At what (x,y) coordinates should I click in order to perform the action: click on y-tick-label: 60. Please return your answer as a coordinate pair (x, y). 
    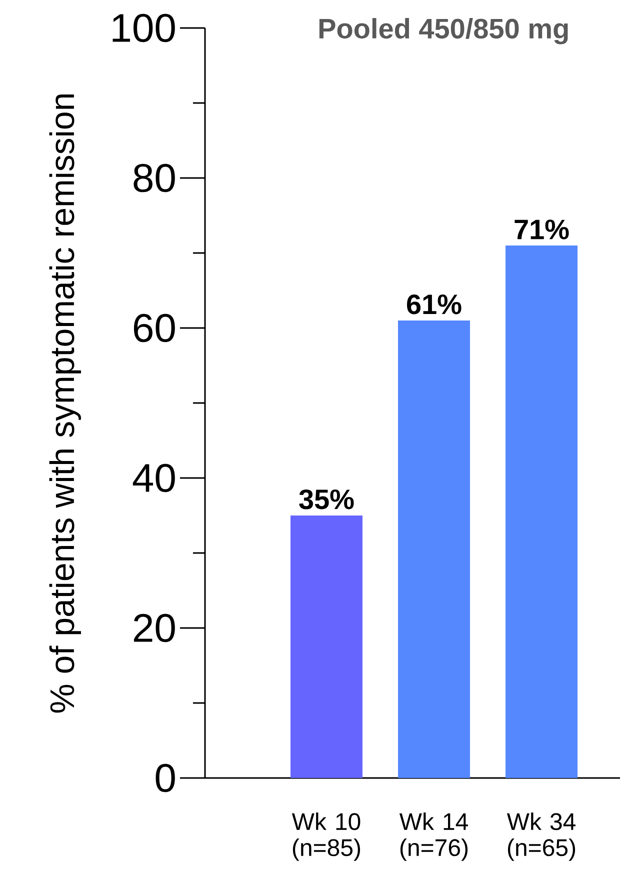
    Looking at the image, I should click on (154, 328).